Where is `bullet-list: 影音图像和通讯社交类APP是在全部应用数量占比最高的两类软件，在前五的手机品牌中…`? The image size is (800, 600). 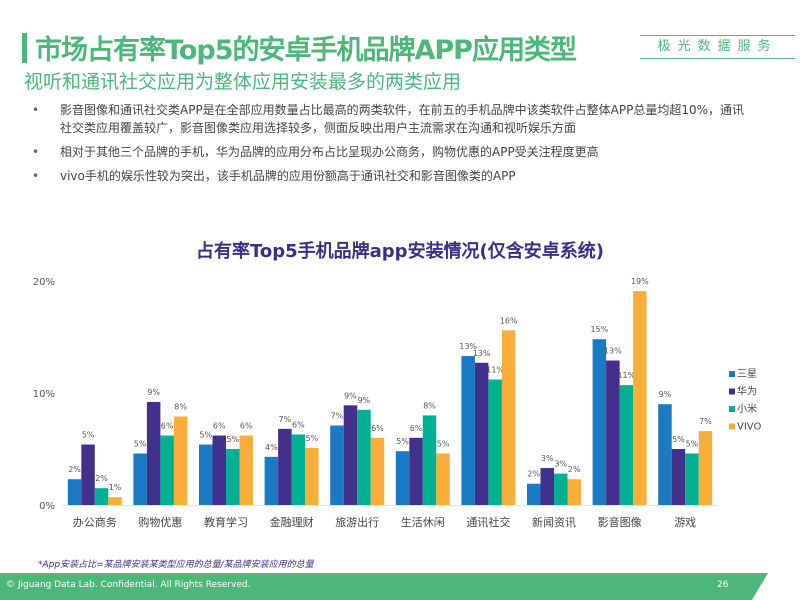 bullet-list: 影音图像和通讯社交类APP是在全部应用数量占比最高的两类软件，在前五的手机品牌中… is located at coordinates (392, 146).